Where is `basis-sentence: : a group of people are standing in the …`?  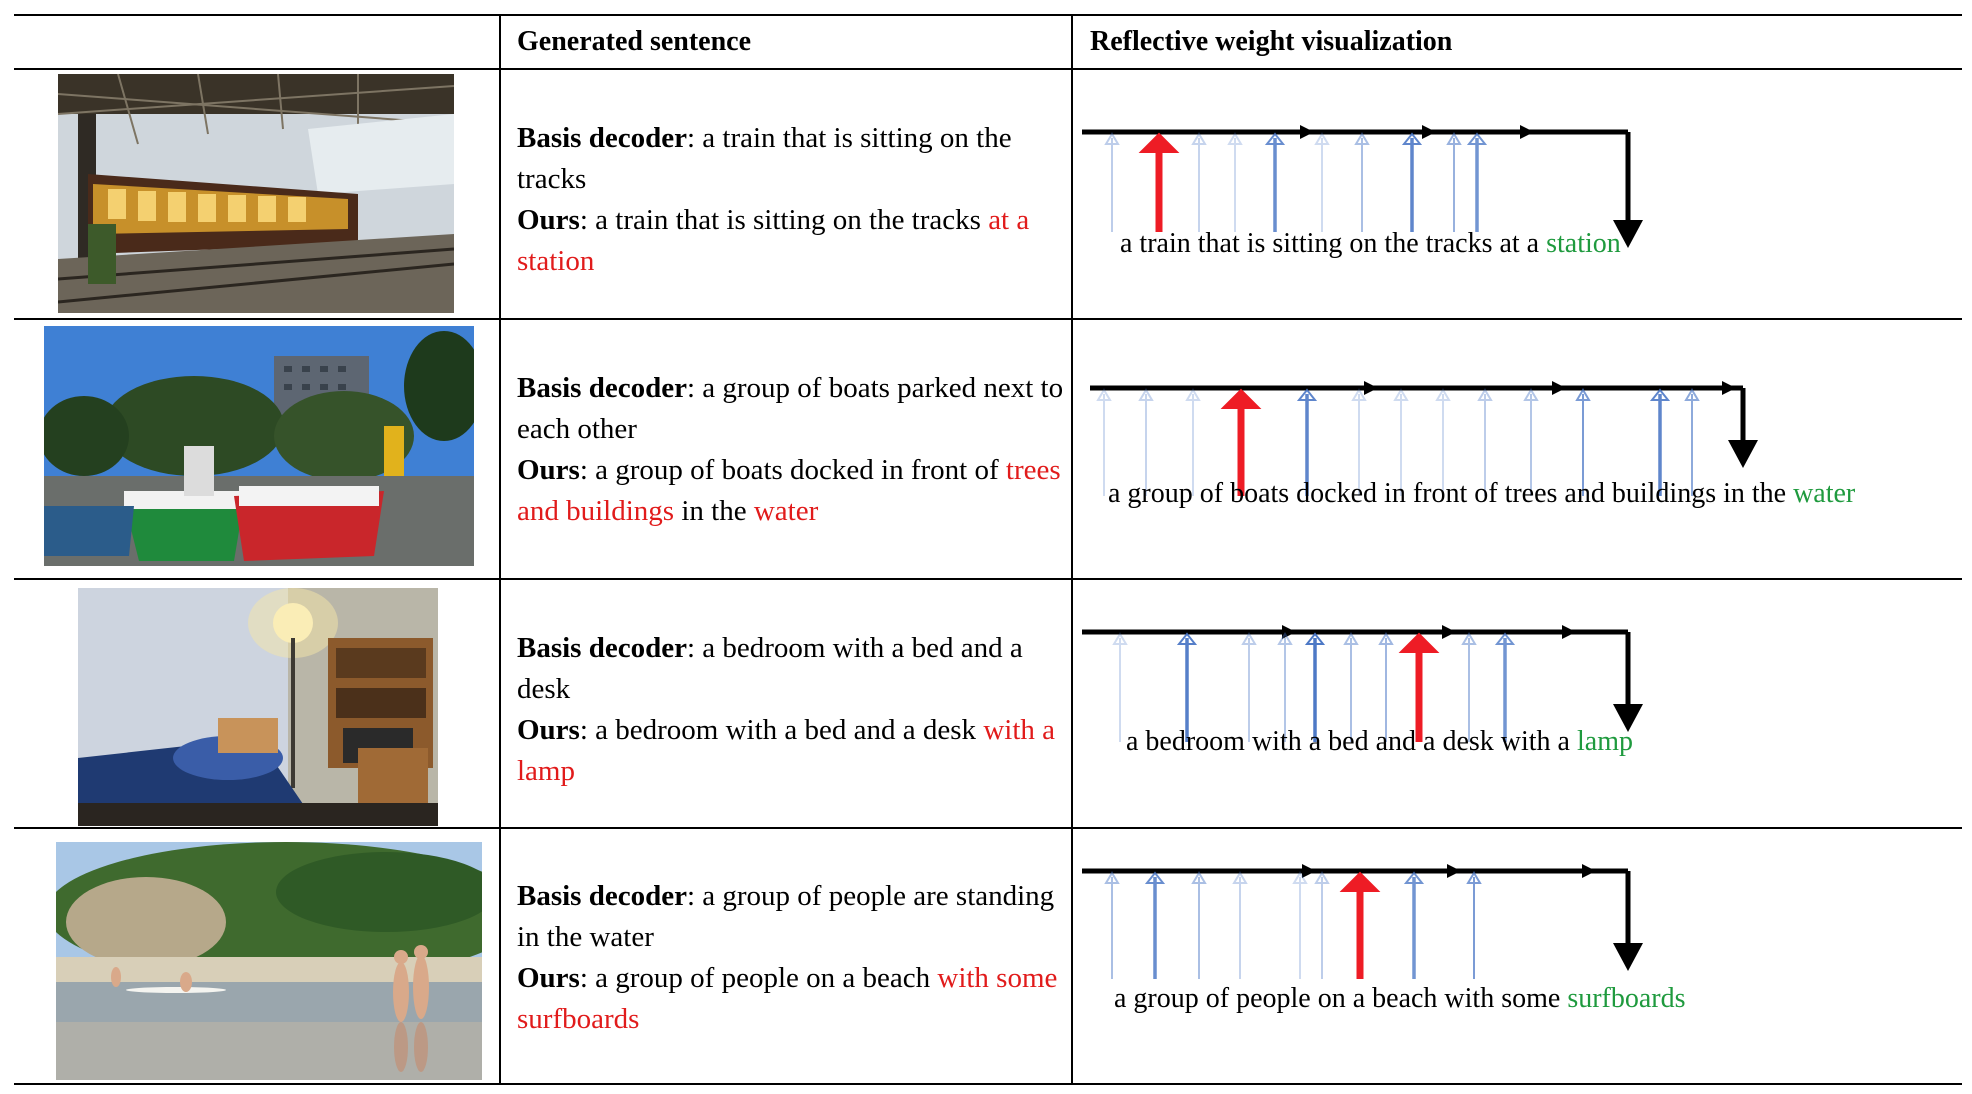
basis-sentence: : a group of people are standing in the … is located at coordinates (786, 916).